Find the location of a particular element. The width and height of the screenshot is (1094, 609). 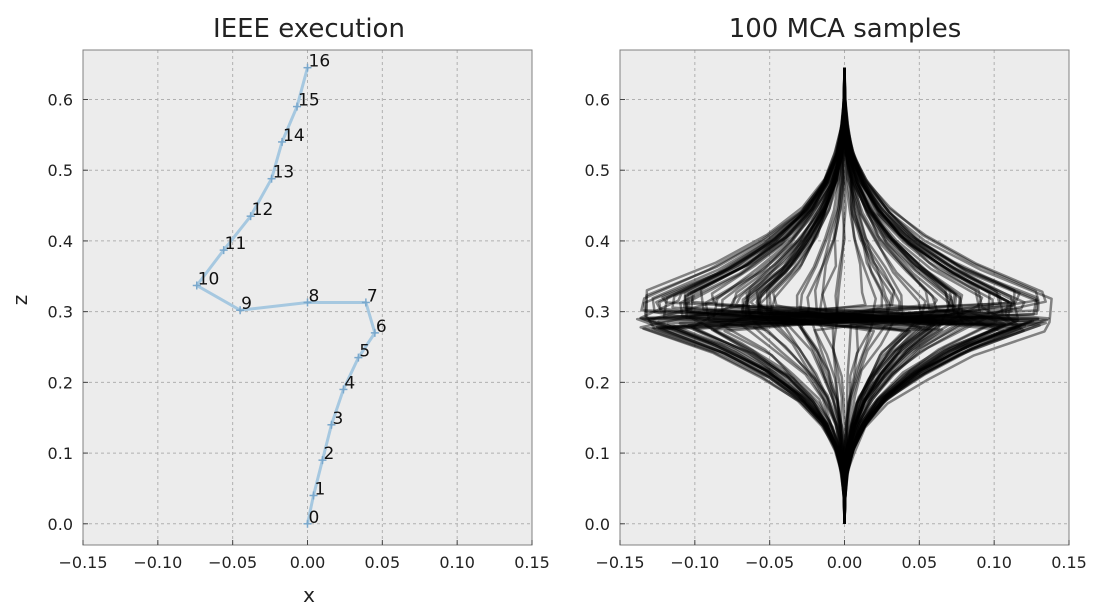

point-label: 4 is located at coordinates (349, 383).